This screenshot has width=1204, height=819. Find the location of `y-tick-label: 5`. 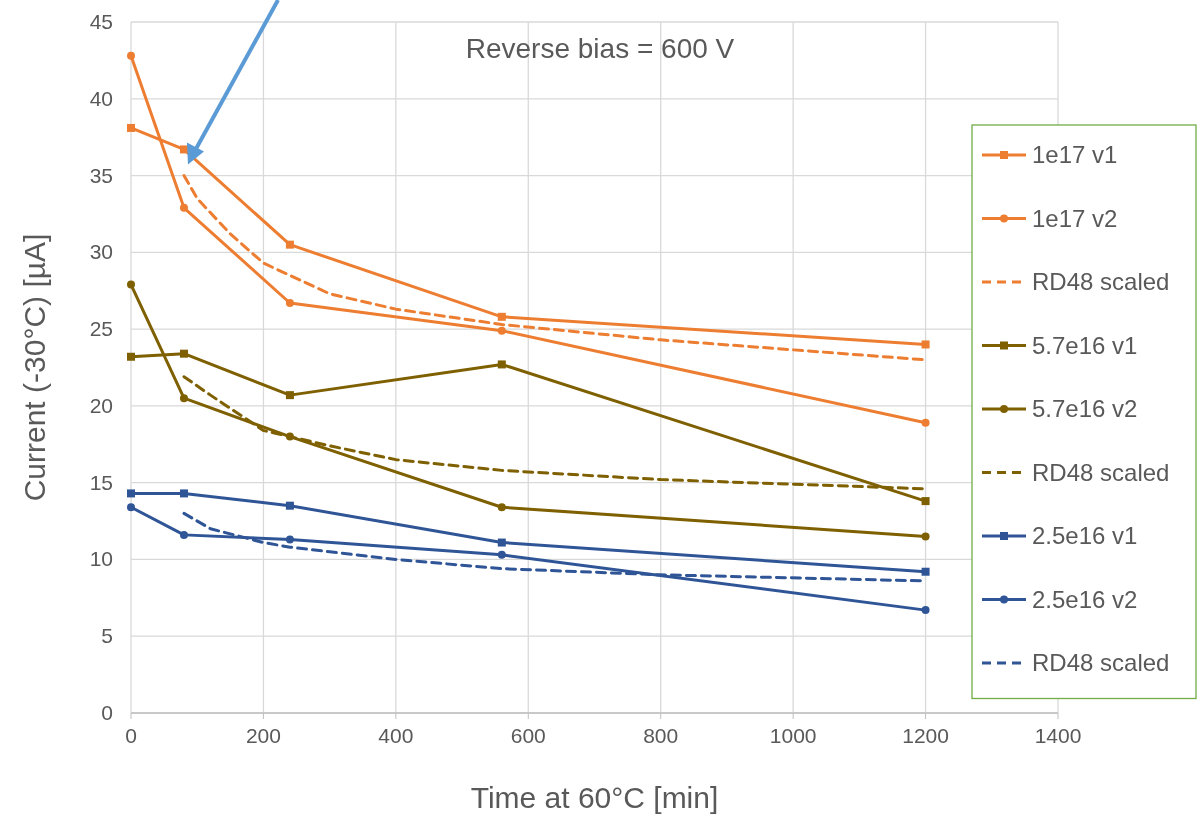

y-tick-label: 5 is located at coordinates (107, 636).